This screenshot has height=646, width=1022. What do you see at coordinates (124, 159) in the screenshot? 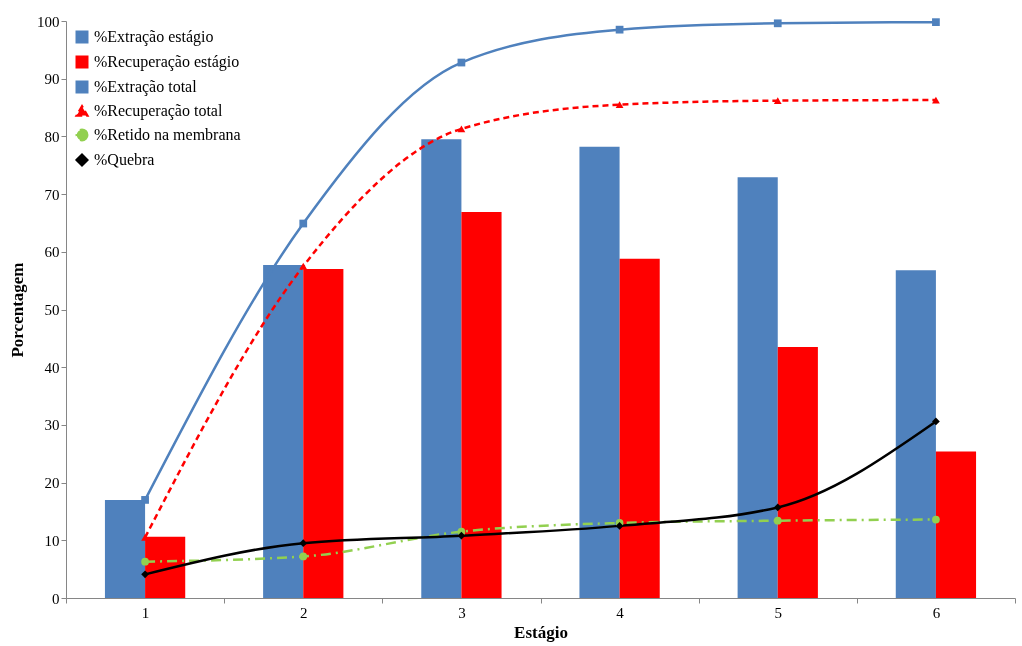
I see `legend-label: %Quebra` at bounding box center [124, 159].